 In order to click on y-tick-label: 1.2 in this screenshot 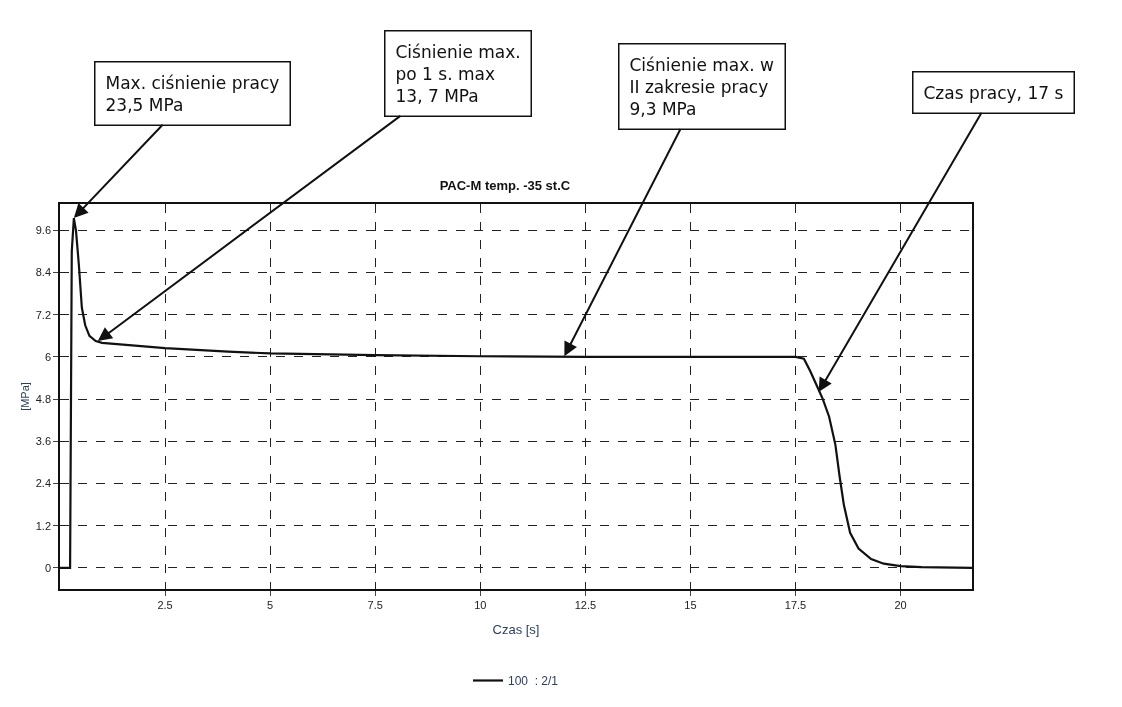, I will do `click(43, 525)`.